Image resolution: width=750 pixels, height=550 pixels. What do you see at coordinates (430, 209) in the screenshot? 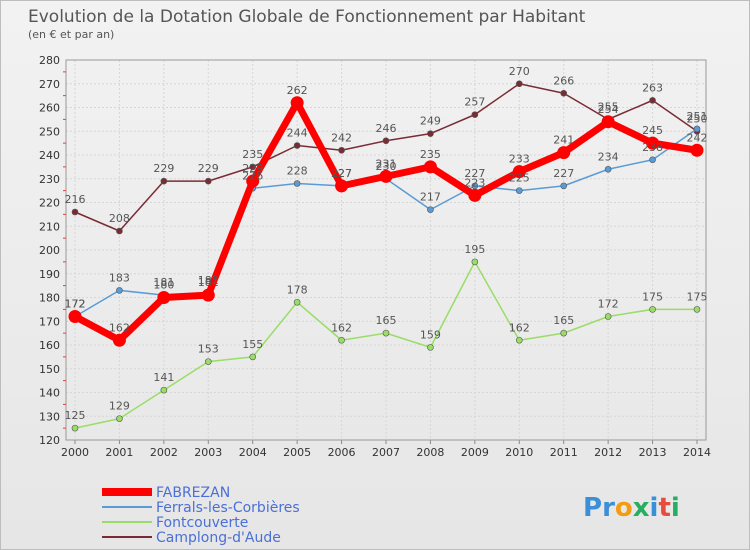
I see `point-ferrals-les-corbi-res-2008` at bounding box center [430, 209].